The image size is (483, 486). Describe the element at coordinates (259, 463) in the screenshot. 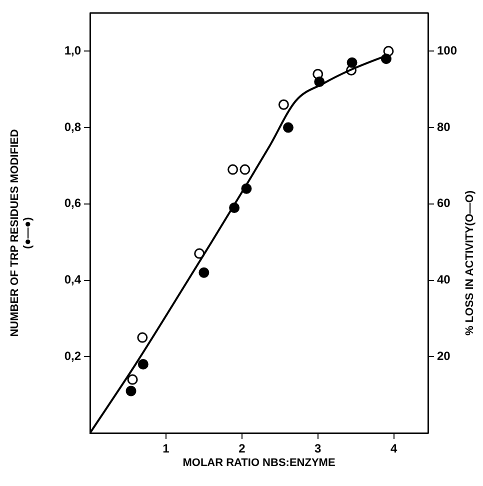

I see `x-axis-title: MOLAR RATIO NBS:ENZYME` at that location.